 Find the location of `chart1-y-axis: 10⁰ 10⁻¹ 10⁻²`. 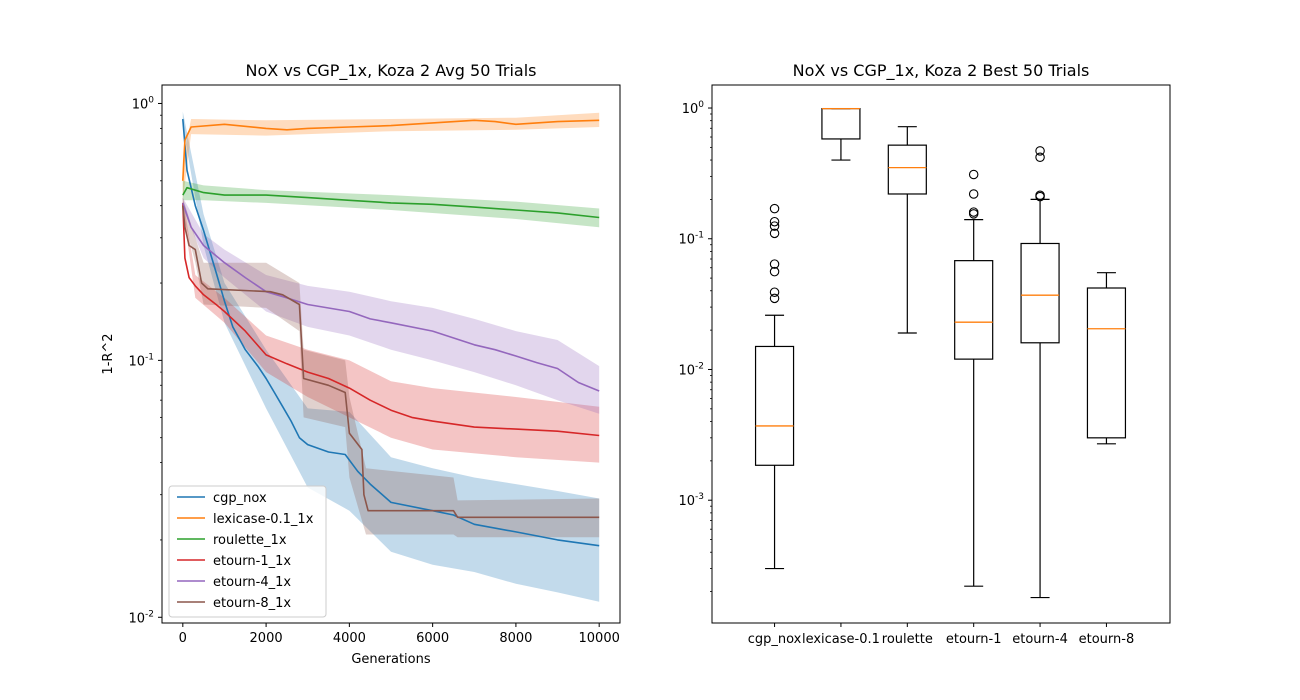

chart1-y-axis: 10⁰ 10⁻¹ 10⁻² is located at coordinates (145, 360).